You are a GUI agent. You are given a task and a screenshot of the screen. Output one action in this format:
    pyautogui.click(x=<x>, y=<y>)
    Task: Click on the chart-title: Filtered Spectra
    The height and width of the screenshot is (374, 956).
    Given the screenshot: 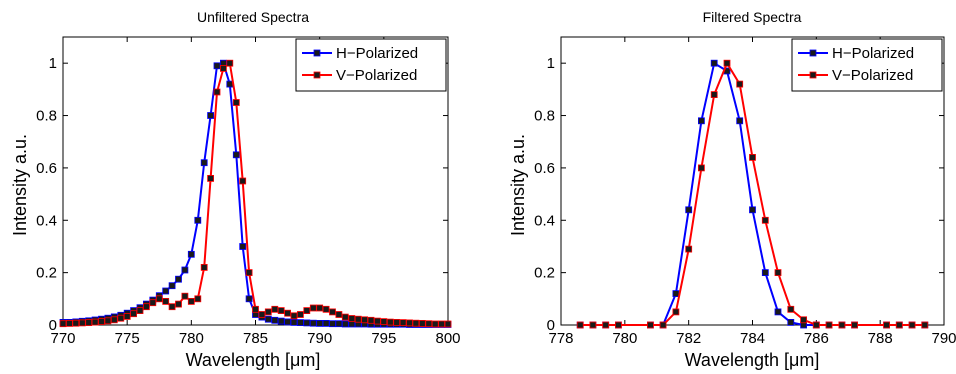 What is the action you would take?
    pyautogui.click(x=752, y=17)
    